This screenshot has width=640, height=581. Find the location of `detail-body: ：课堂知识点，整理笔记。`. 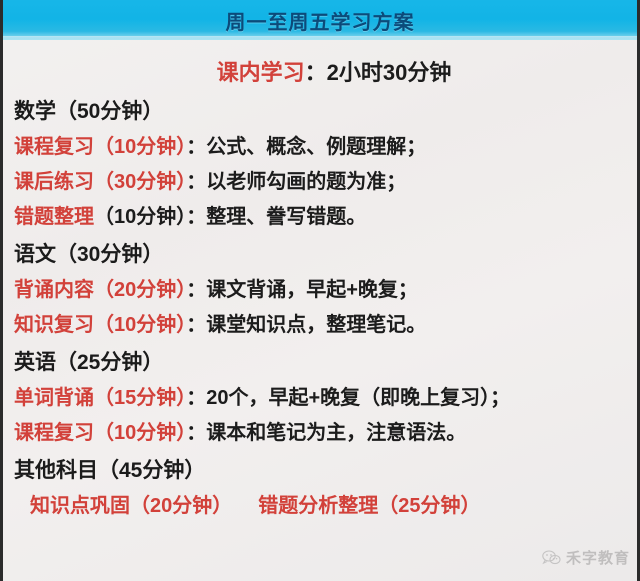

detail-body: ：课堂知识点，整理笔记。 is located at coordinates (306, 325).